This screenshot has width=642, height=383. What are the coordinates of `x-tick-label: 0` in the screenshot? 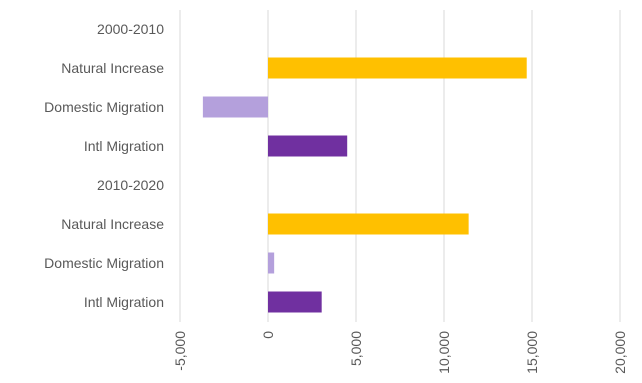 It's located at (268, 335).